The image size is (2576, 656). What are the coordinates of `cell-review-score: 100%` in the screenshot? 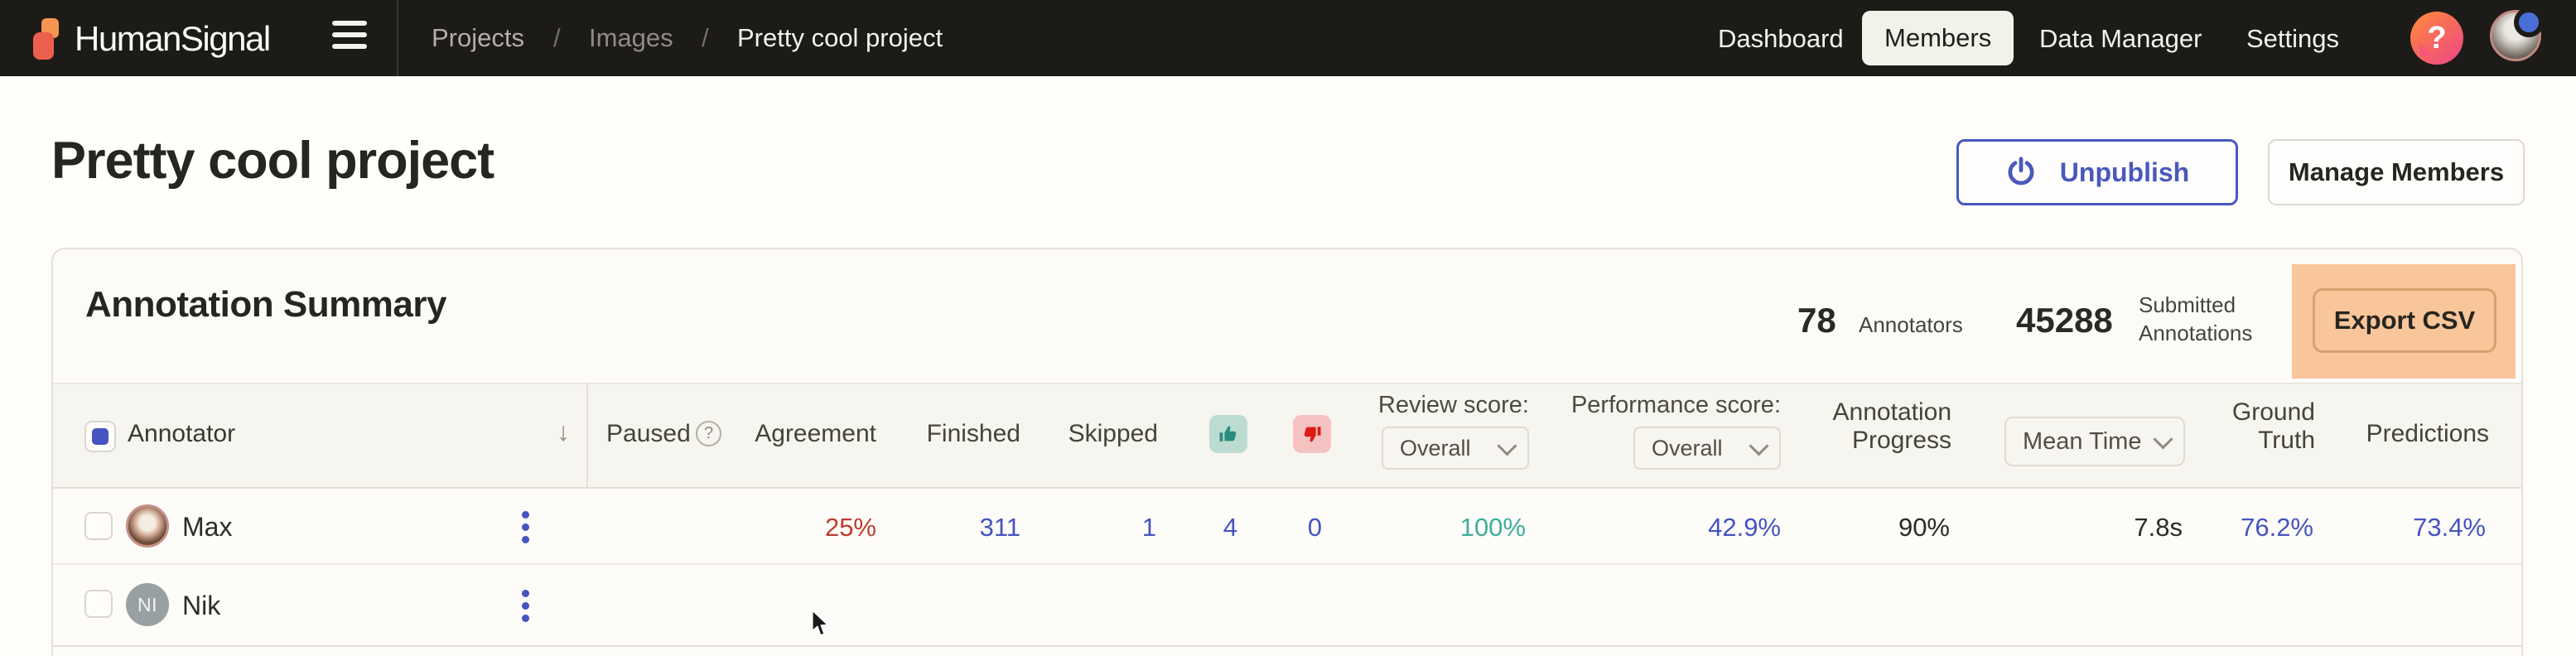 It's located at (1492, 527).